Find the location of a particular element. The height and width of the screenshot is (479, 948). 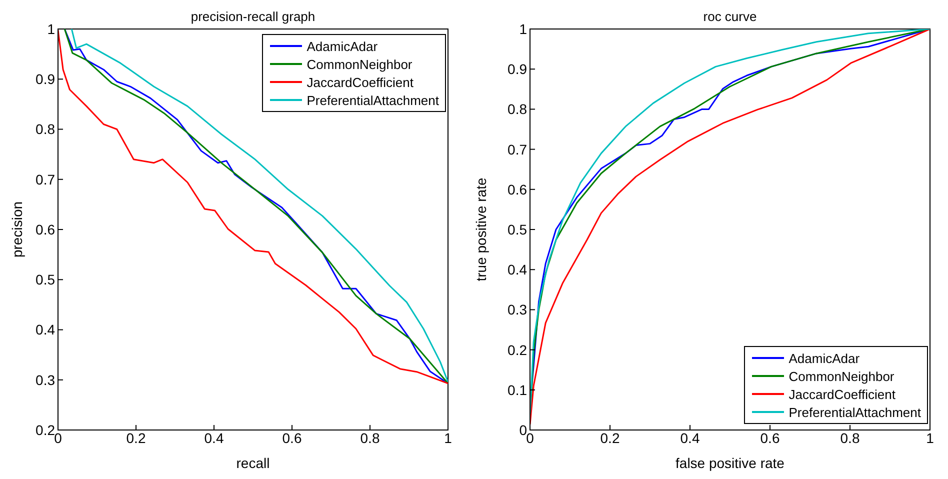

y-tick-label: 0.2 is located at coordinates (518, 350).